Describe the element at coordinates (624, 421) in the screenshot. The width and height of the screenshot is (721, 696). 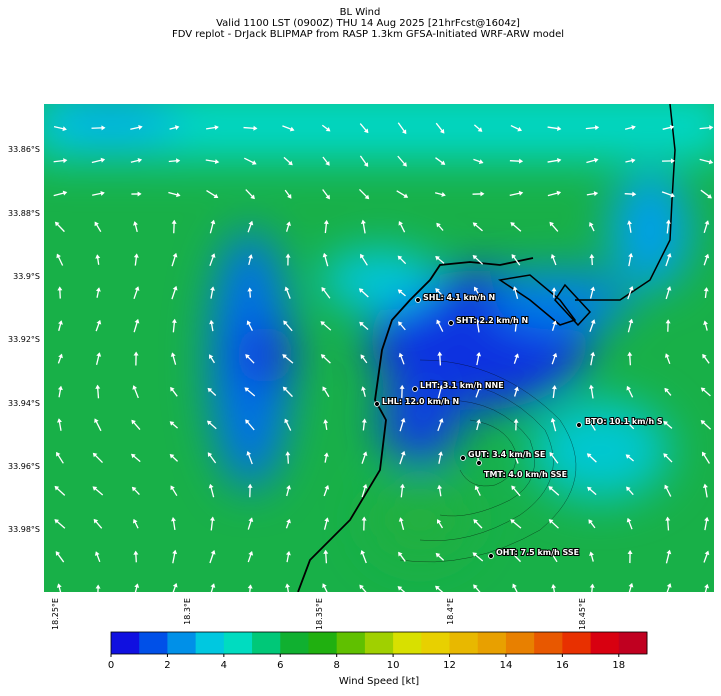
I see `station-label: BTO: 10.1 km/h S` at that location.